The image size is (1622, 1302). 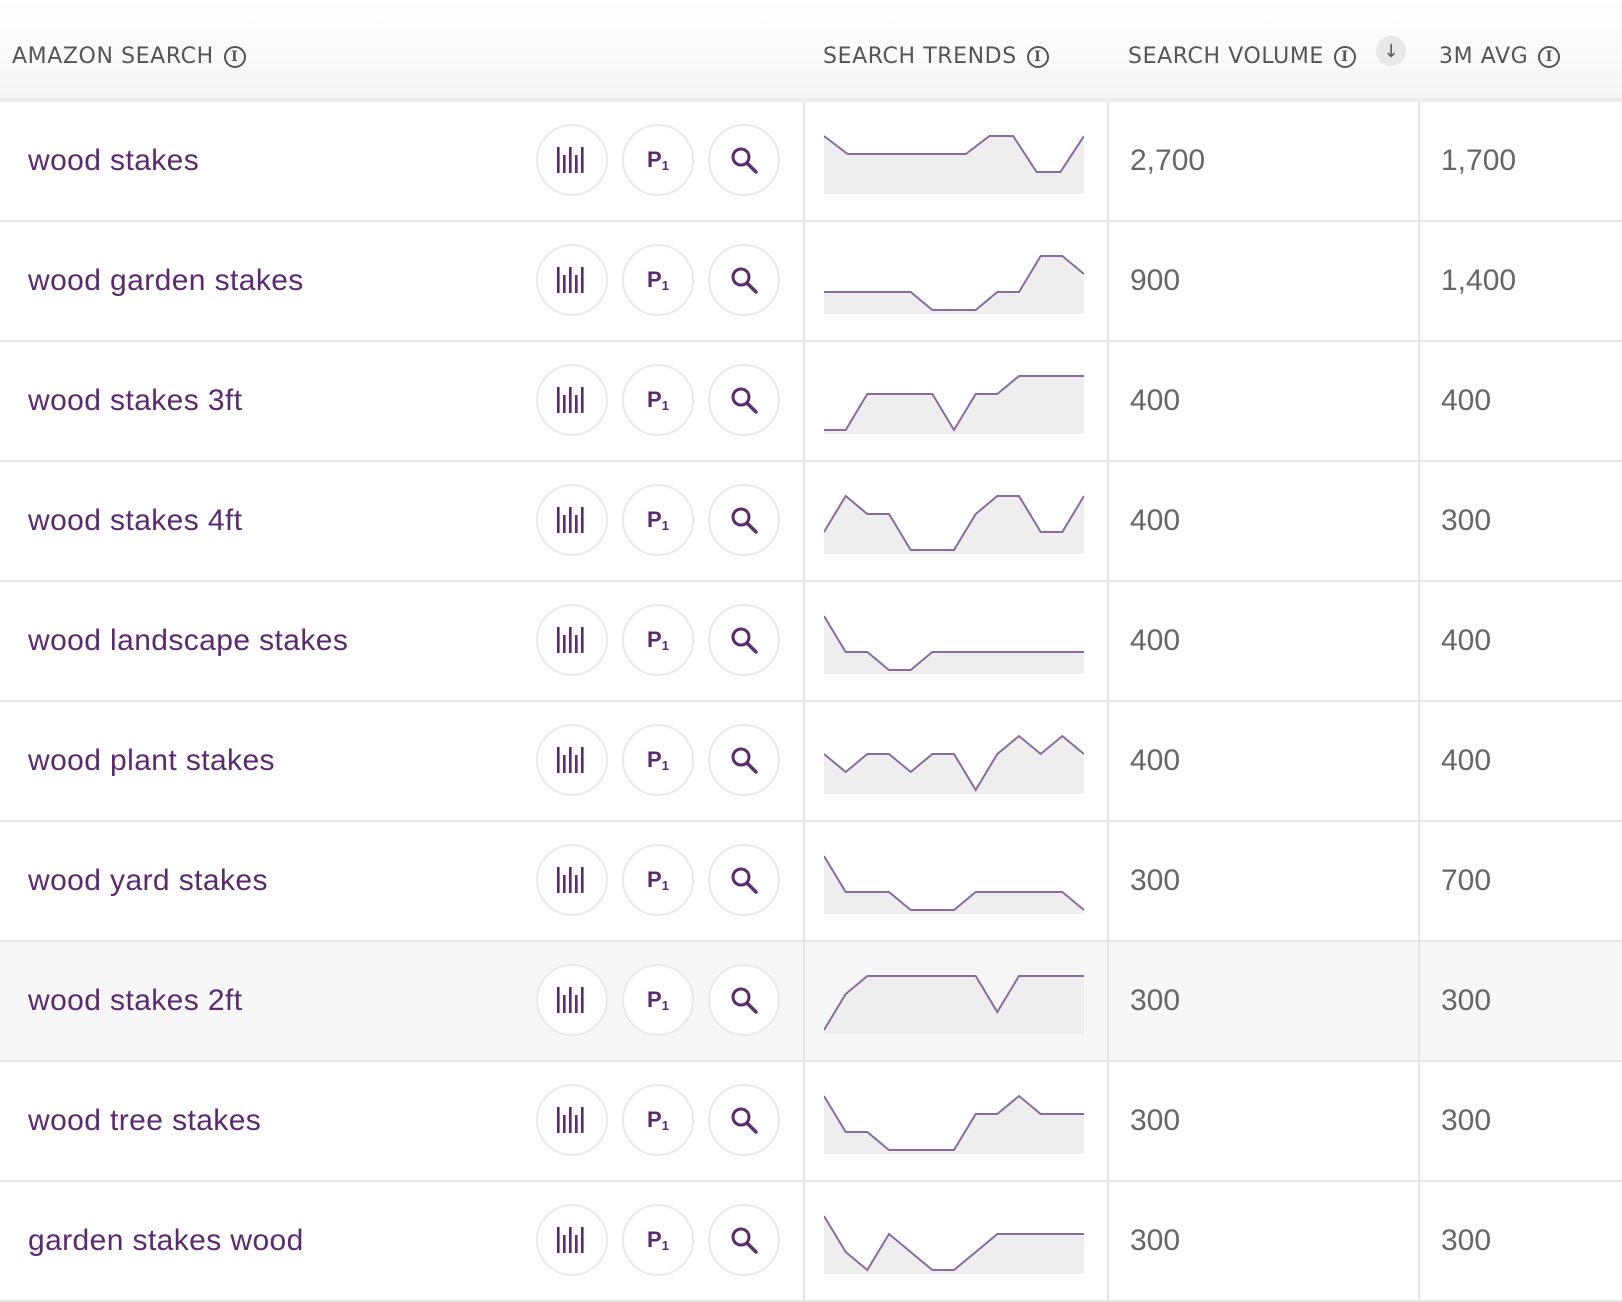 What do you see at coordinates (811, 642) in the screenshot?
I see `table-row: wood landscape stakes P1 400 400` at bounding box center [811, 642].